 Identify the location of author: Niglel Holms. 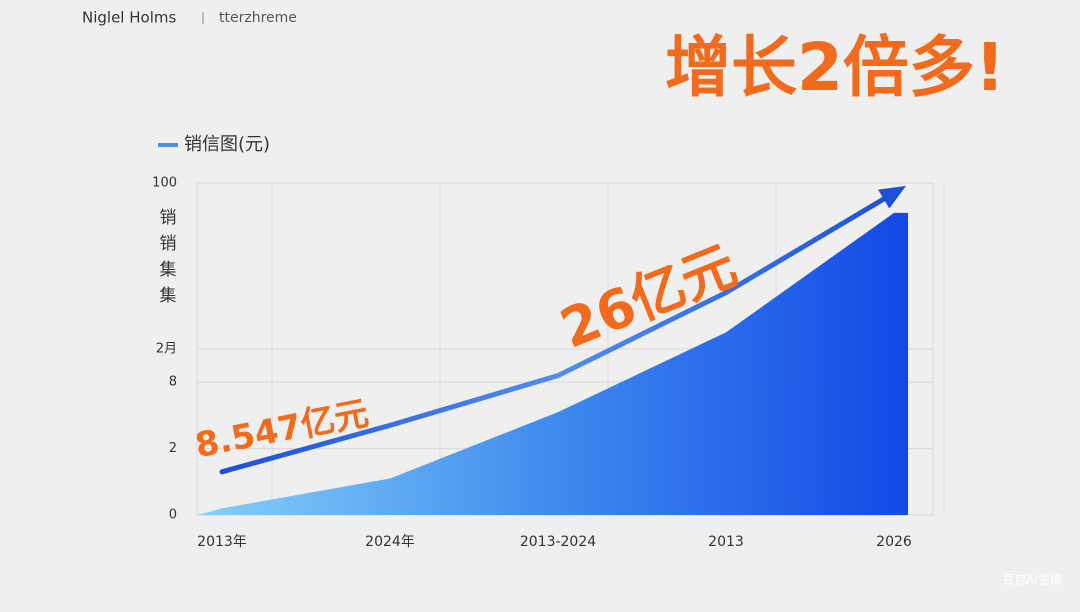
(129, 18).